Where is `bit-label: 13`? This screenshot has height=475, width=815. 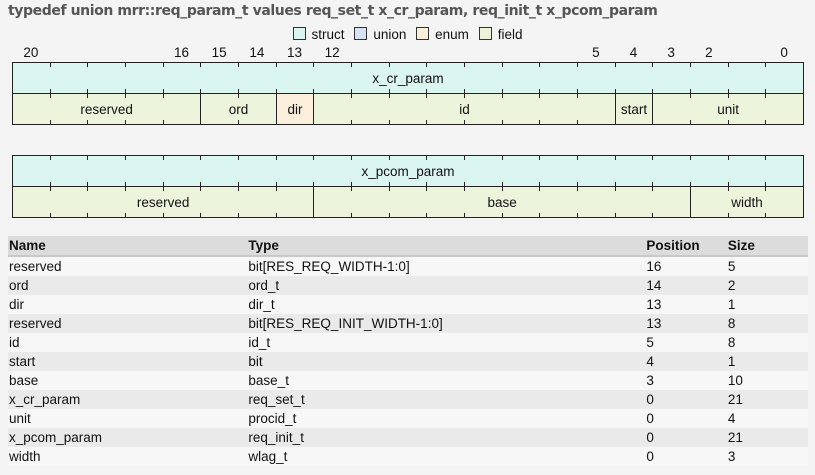 bit-label: 13 is located at coordinates (294, 52).